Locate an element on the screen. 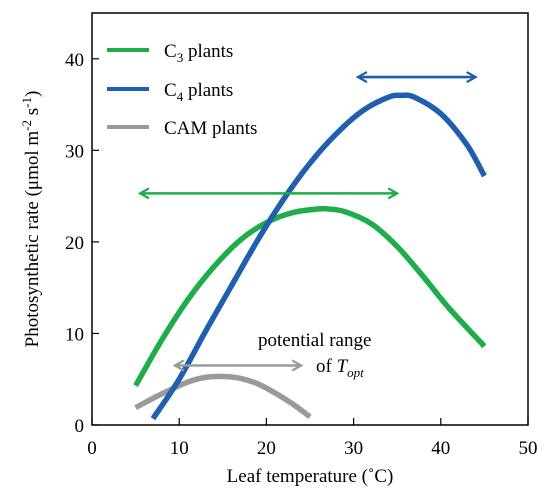 Image resolution: width=544 pixels, height=492 pixels. series-line-cam is located at coordinates (223, 396).